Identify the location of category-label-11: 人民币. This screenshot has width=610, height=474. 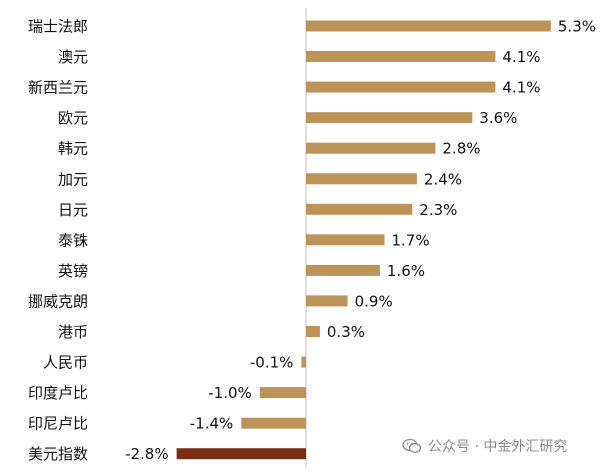
(65, 363).